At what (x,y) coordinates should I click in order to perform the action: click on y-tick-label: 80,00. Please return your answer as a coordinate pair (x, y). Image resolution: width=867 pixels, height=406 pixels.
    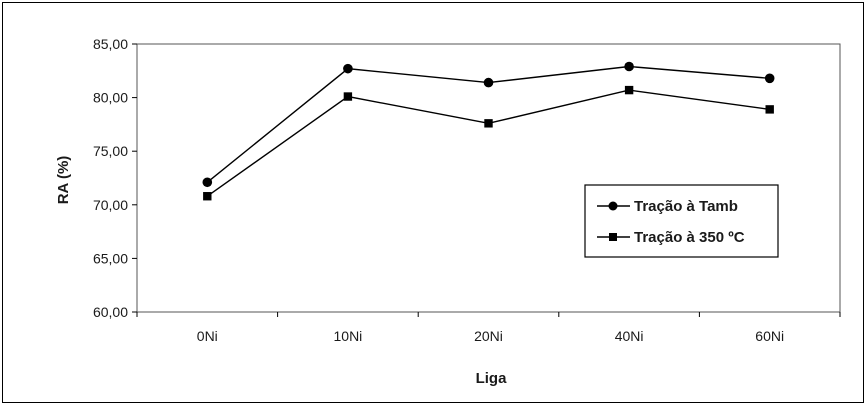
    Looking at the image, I should click on (110, 98).